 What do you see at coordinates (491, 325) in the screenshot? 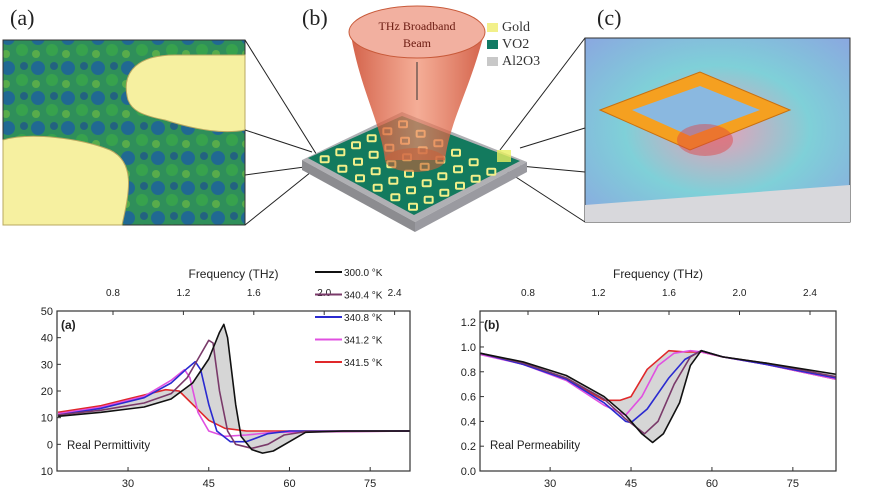
I see `panel-label: (b)` at bounding box center [491, 325].